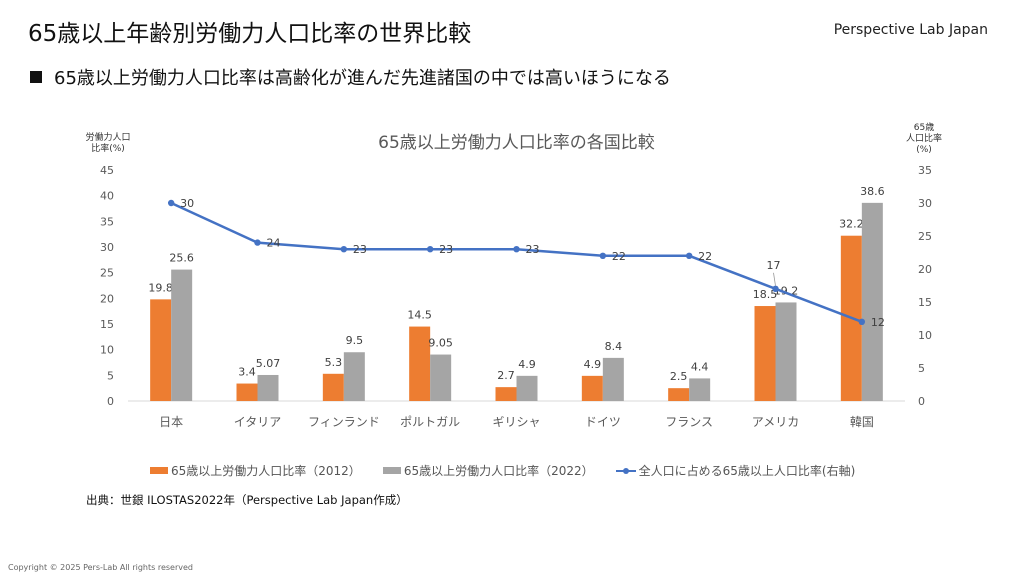 This screenshot has width=1024, height=576. Describe the element at coordinates (258, 422) in the screenshot. I see `x-tick-label: イタリア` at that location.